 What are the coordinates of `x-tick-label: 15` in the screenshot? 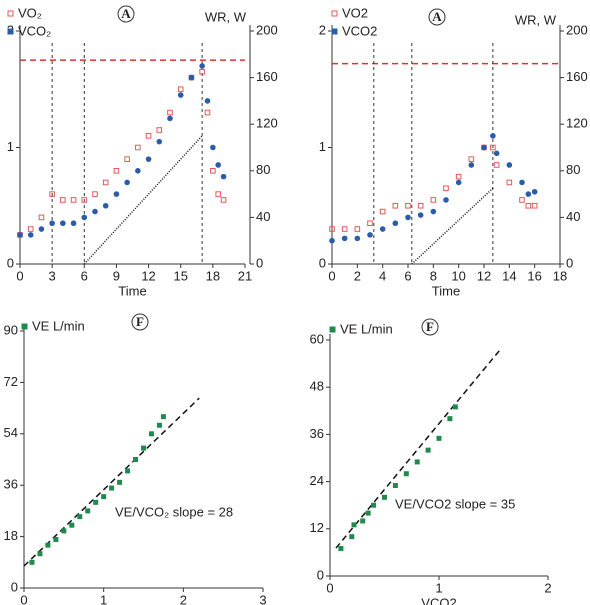 It's located at (180, 275).